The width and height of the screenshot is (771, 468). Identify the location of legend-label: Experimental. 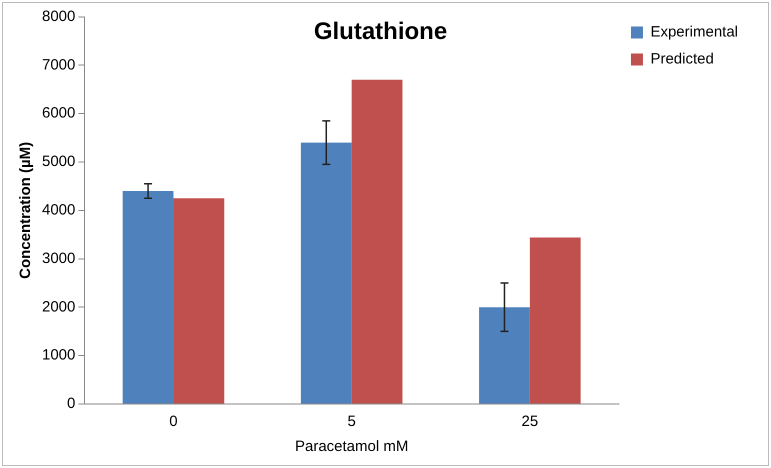
(694, 32).